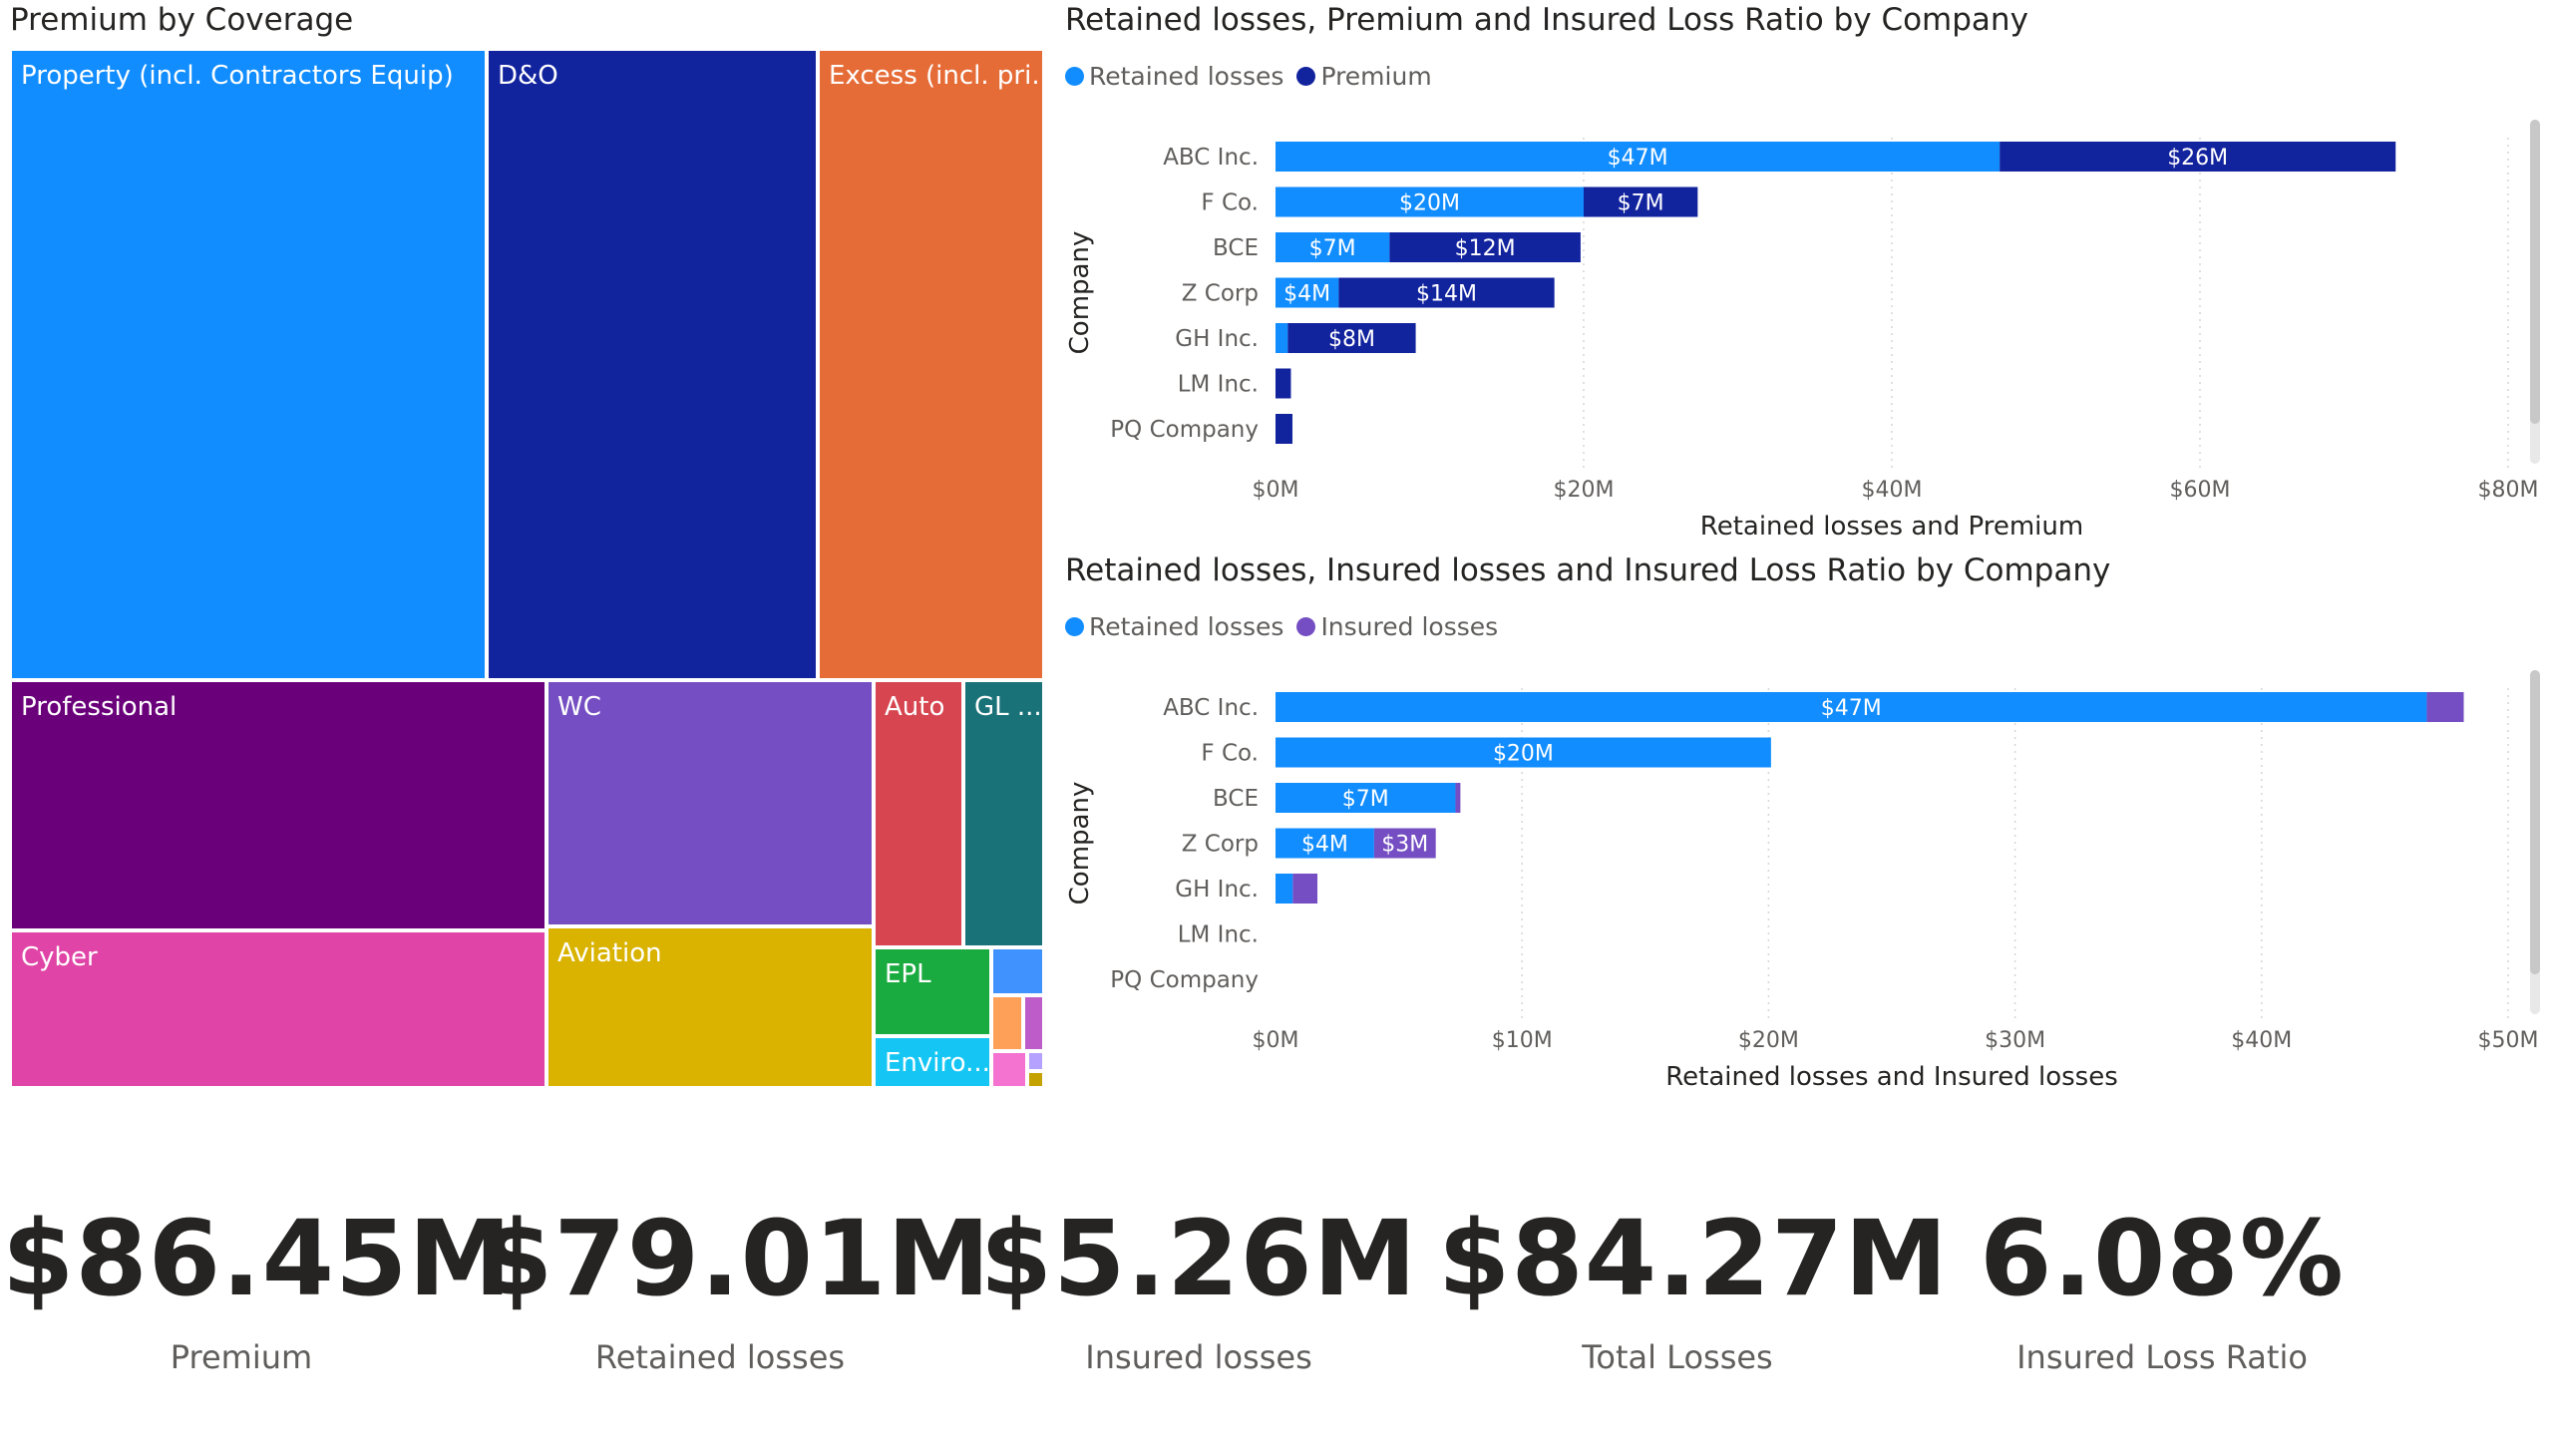 The height and width of the screenshot is (1456, 2553). Describe the element at coordinates (1523, 1040) in the screenshot. I see `x-tick-label: $10M` at that location.